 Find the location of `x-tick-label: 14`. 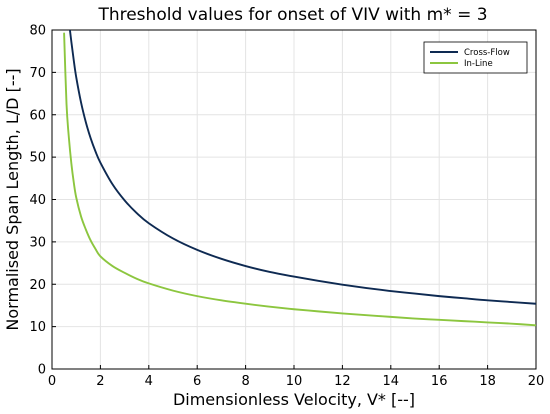

x-tick-label: 14 is located at coordinates (391, 381).